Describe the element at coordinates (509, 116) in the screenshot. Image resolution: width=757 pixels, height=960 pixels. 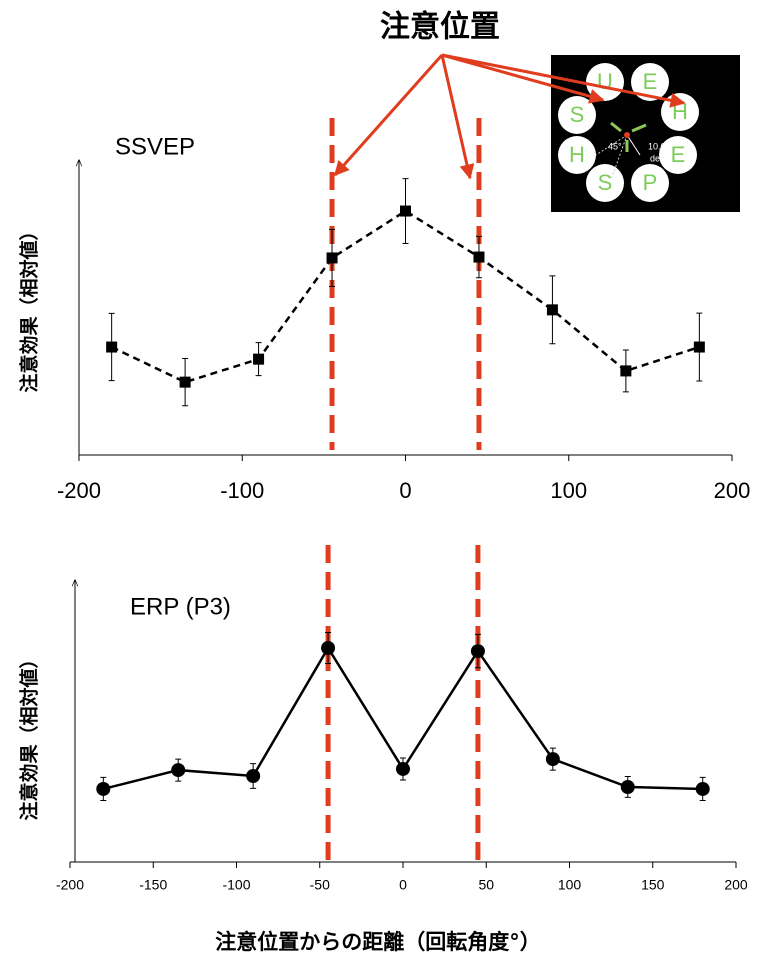
I see `callout-arrows` at that location.